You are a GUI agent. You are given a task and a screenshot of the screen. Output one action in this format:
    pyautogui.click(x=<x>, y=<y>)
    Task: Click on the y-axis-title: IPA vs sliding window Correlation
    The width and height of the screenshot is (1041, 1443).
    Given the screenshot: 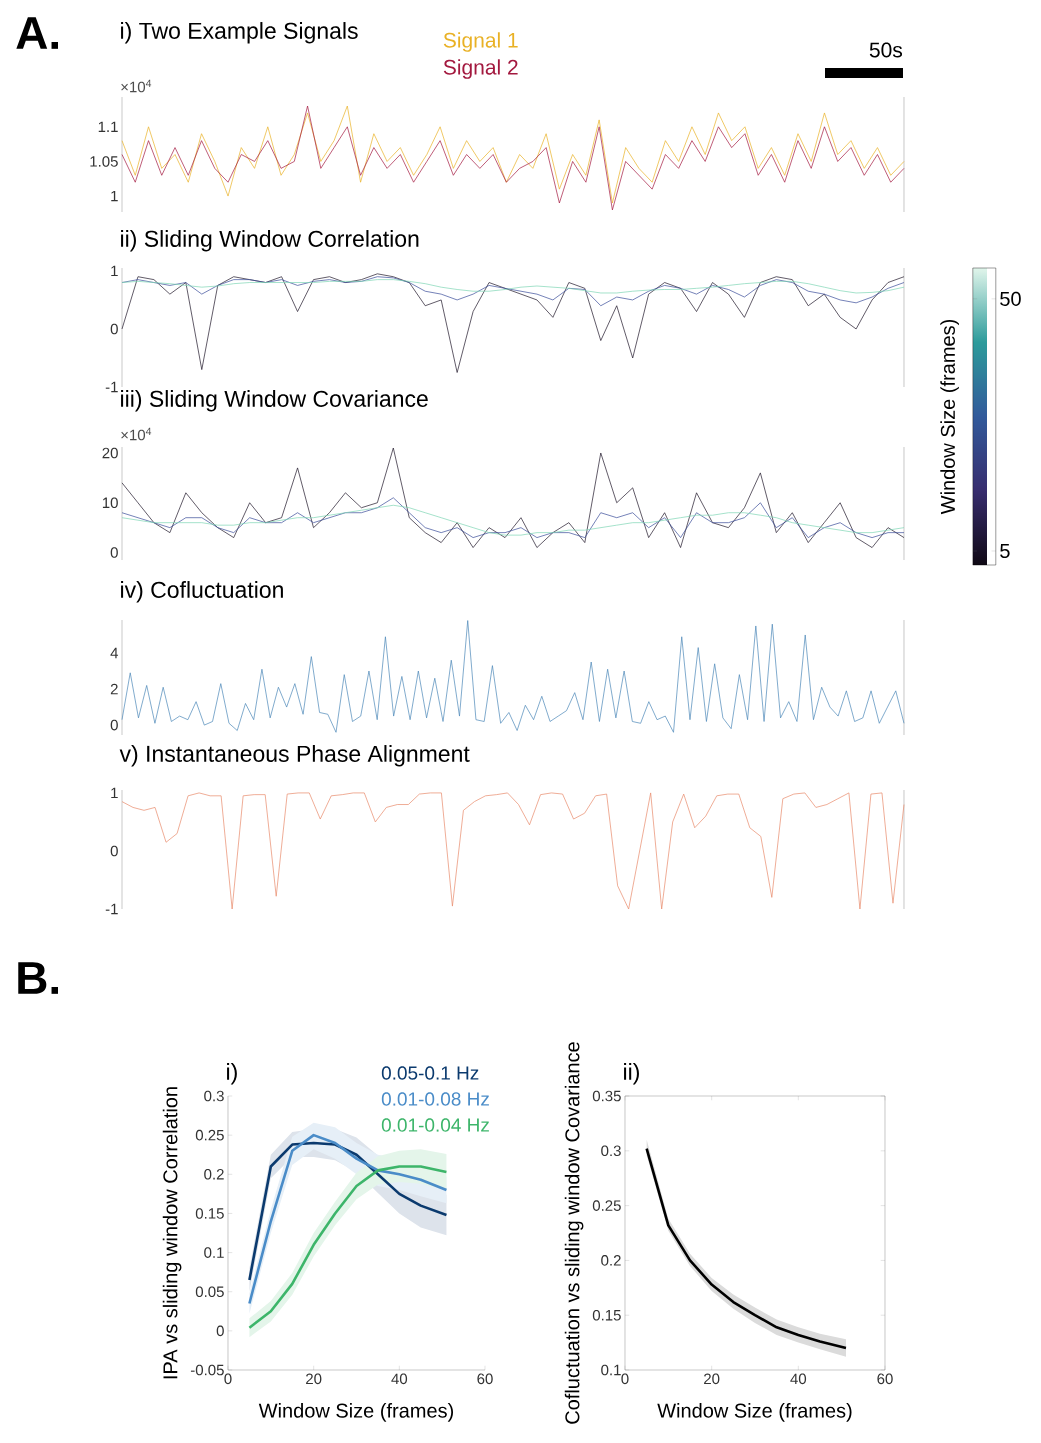 What is the action you would take?
    pyautogui.click(x=172, y=1233)
    